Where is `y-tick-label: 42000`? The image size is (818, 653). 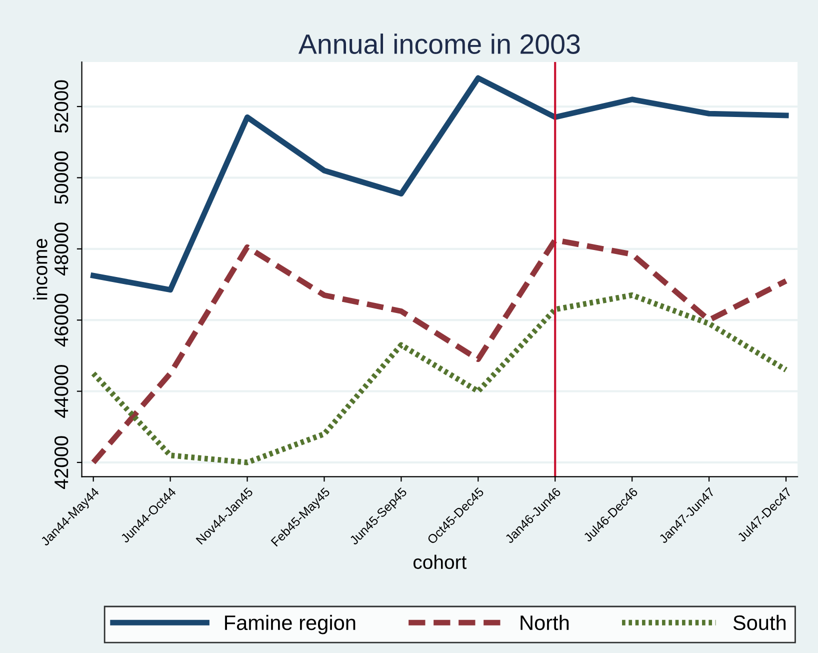
y-tick-label: 42000 is located at coordinates (61, 463).